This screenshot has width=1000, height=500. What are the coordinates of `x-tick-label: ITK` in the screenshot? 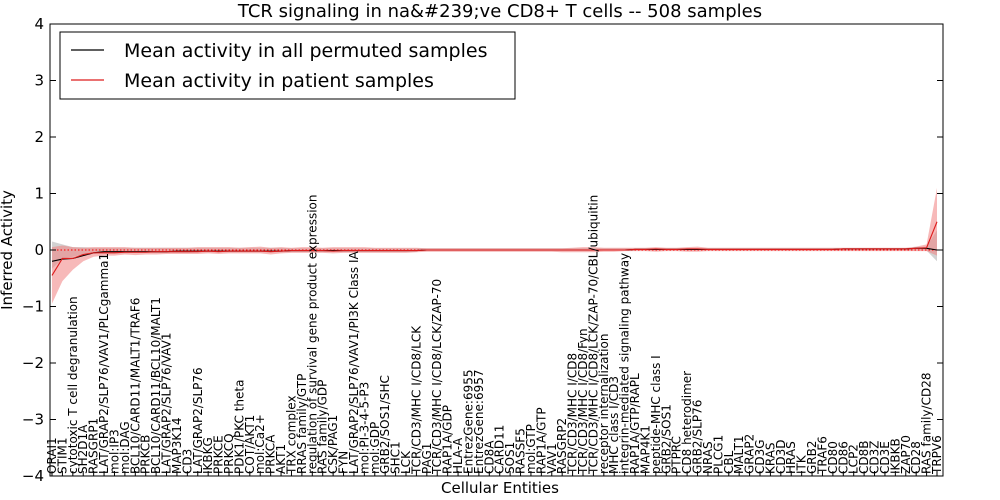 It's located at (802, 464).